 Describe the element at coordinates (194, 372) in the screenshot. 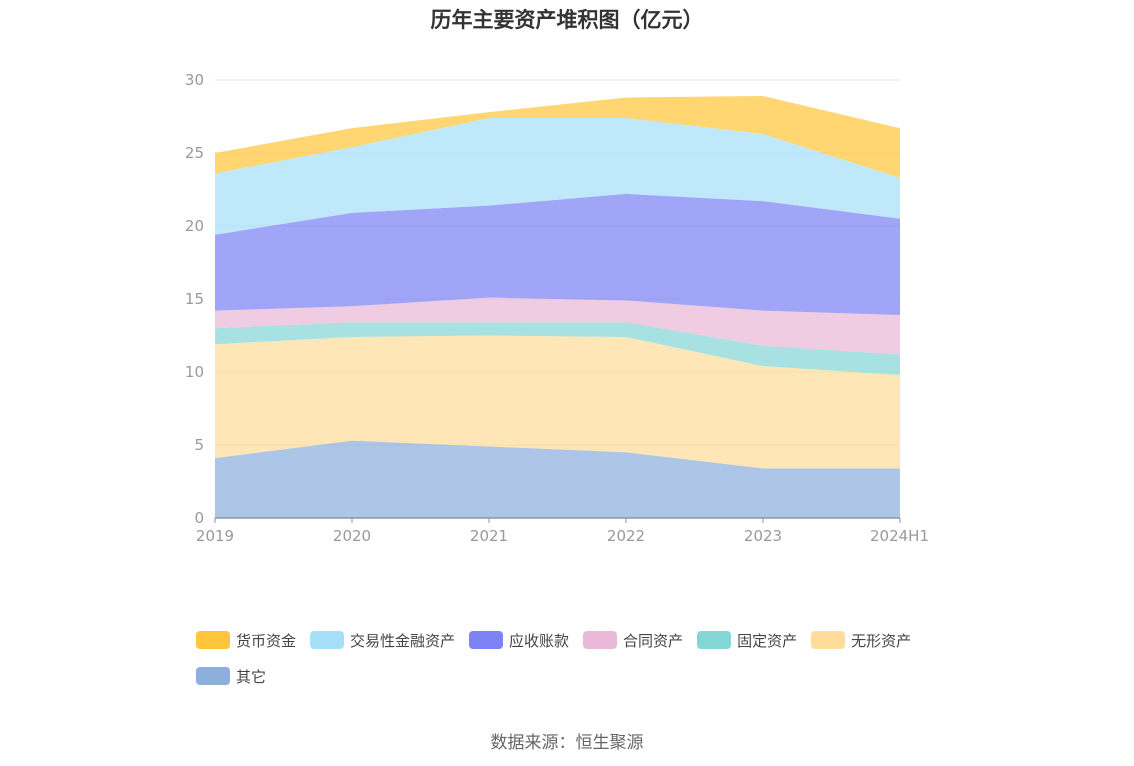

I see `y-tick-label: 10` at that location.